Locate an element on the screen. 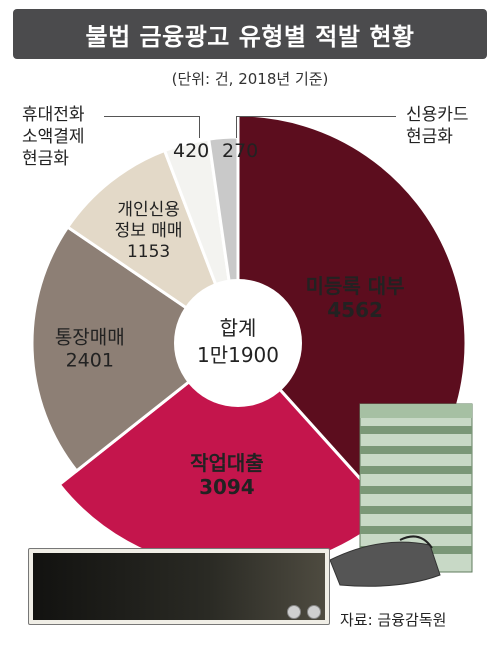 The height and width of the screenshot is (645, 500). money-stack-illustration is located at coordinates (401, 495).